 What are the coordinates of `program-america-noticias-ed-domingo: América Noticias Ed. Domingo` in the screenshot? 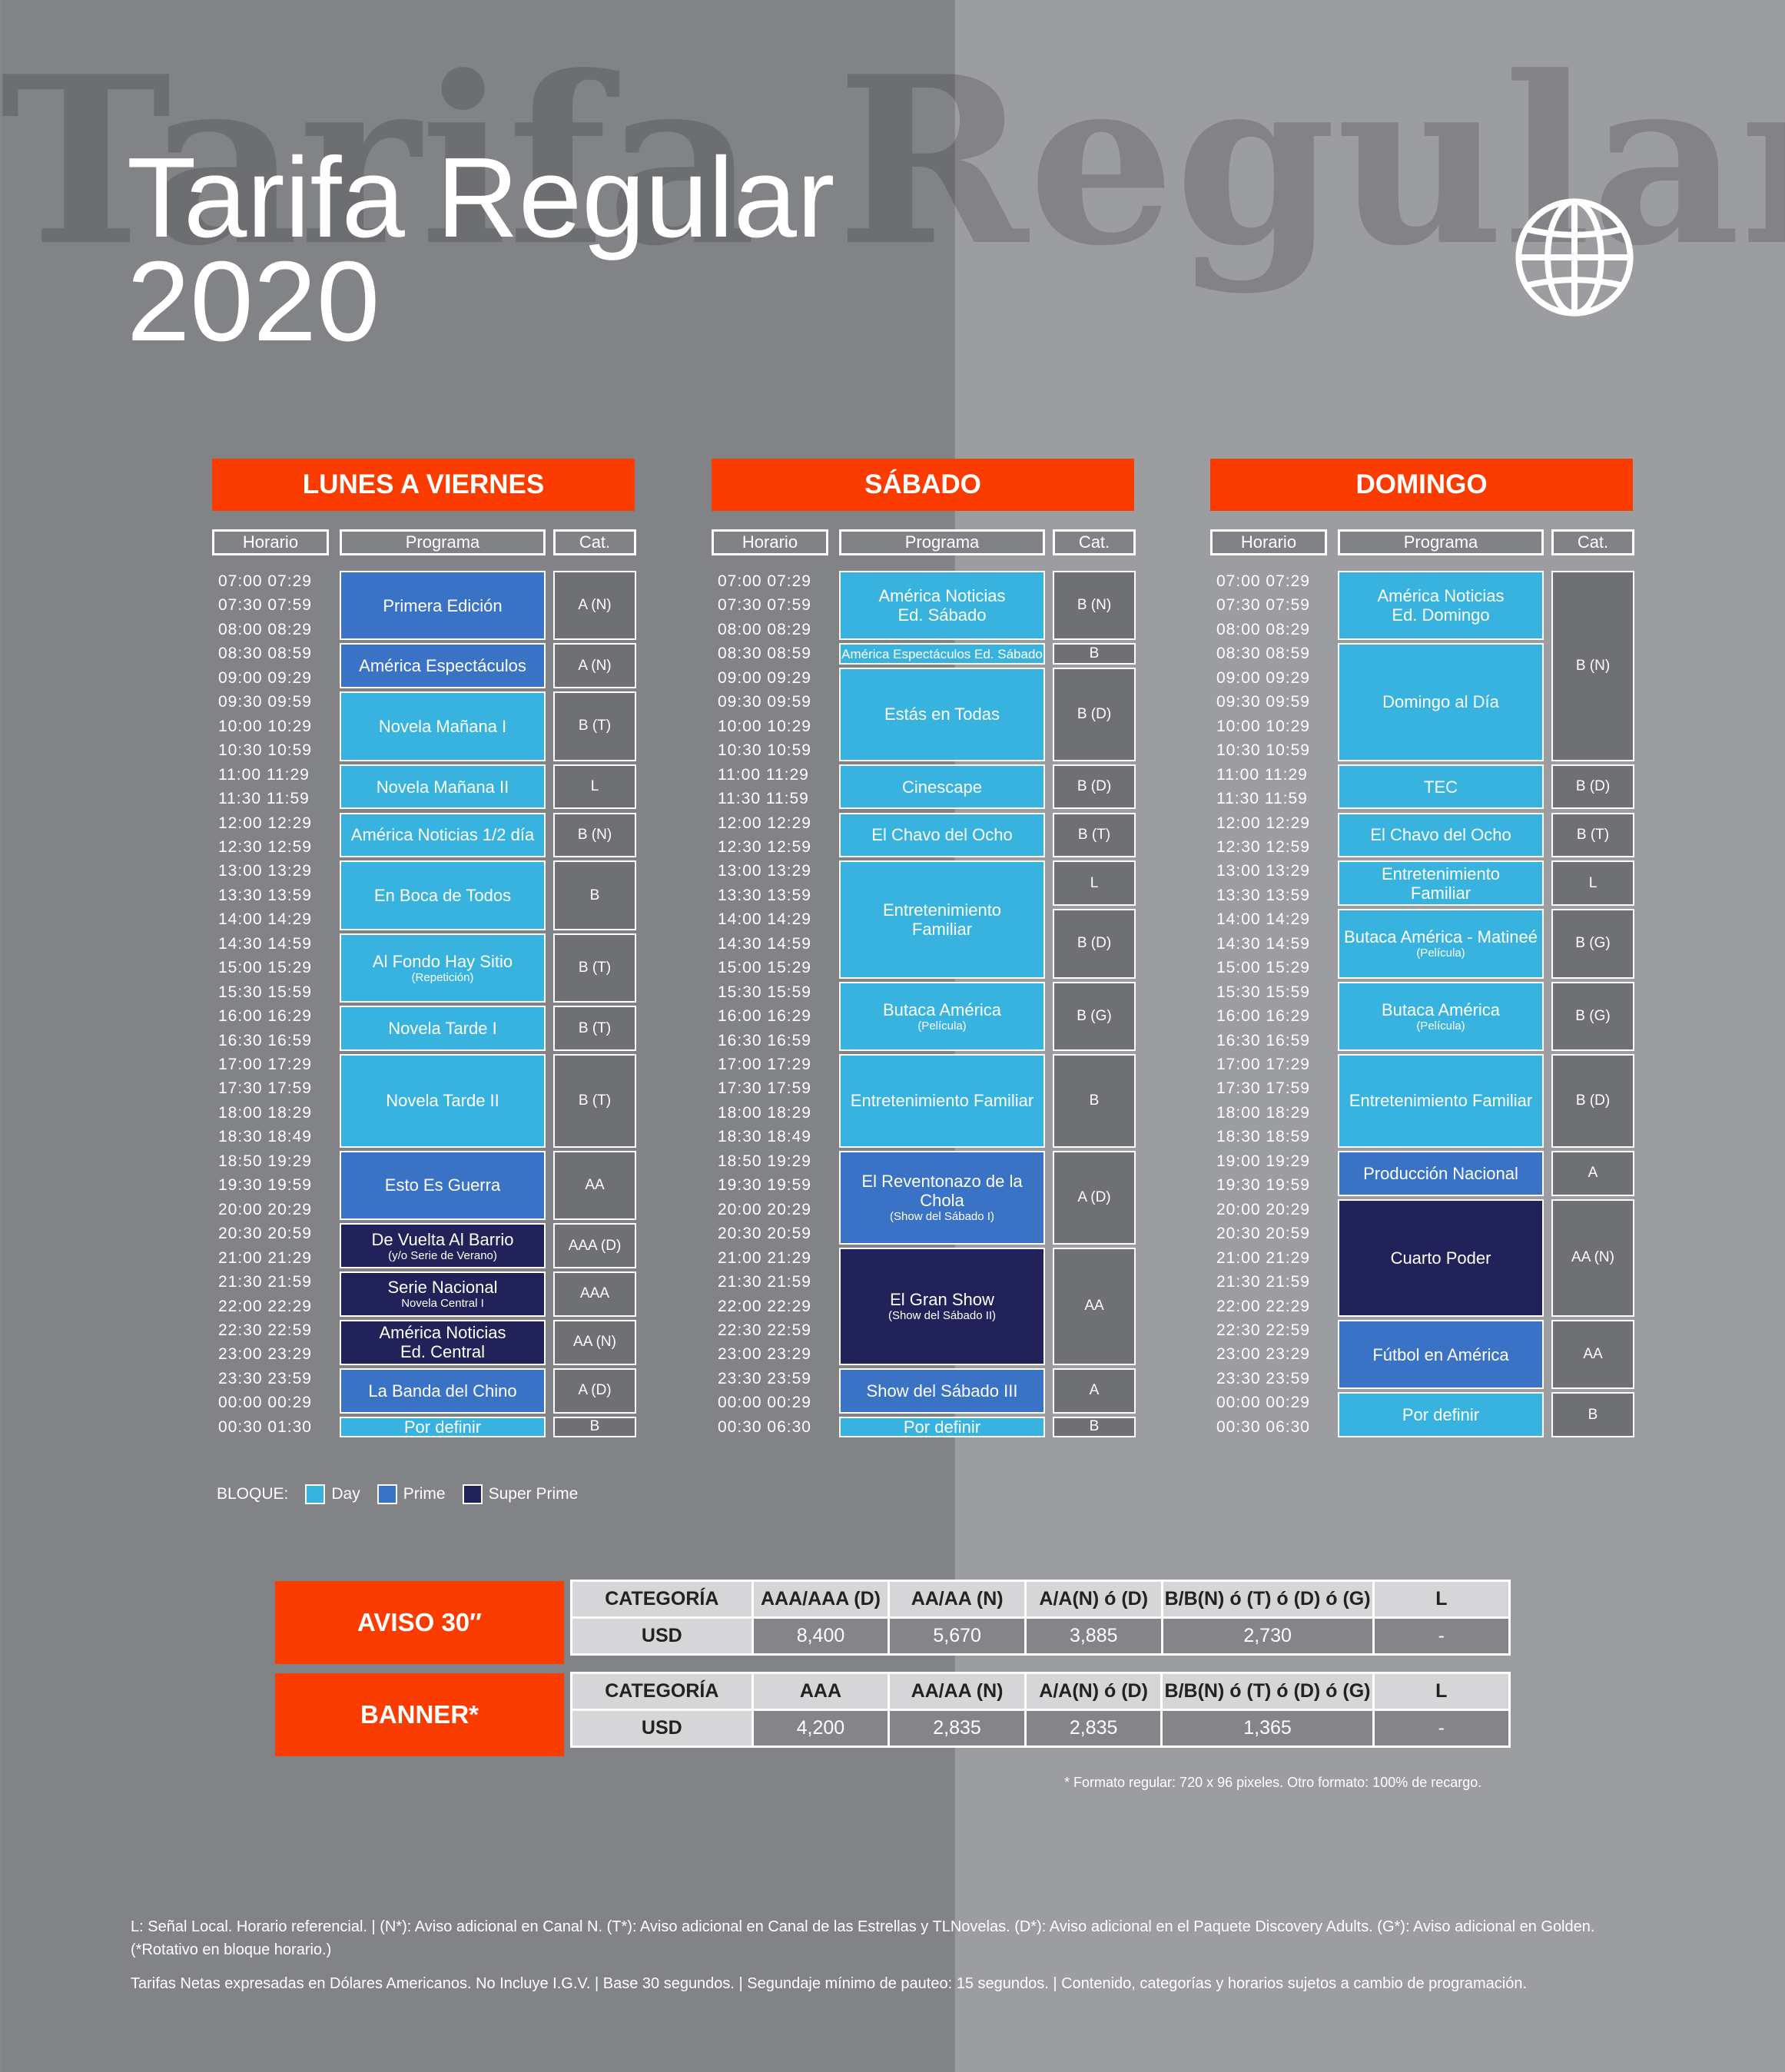 It's located at (1441, 606).